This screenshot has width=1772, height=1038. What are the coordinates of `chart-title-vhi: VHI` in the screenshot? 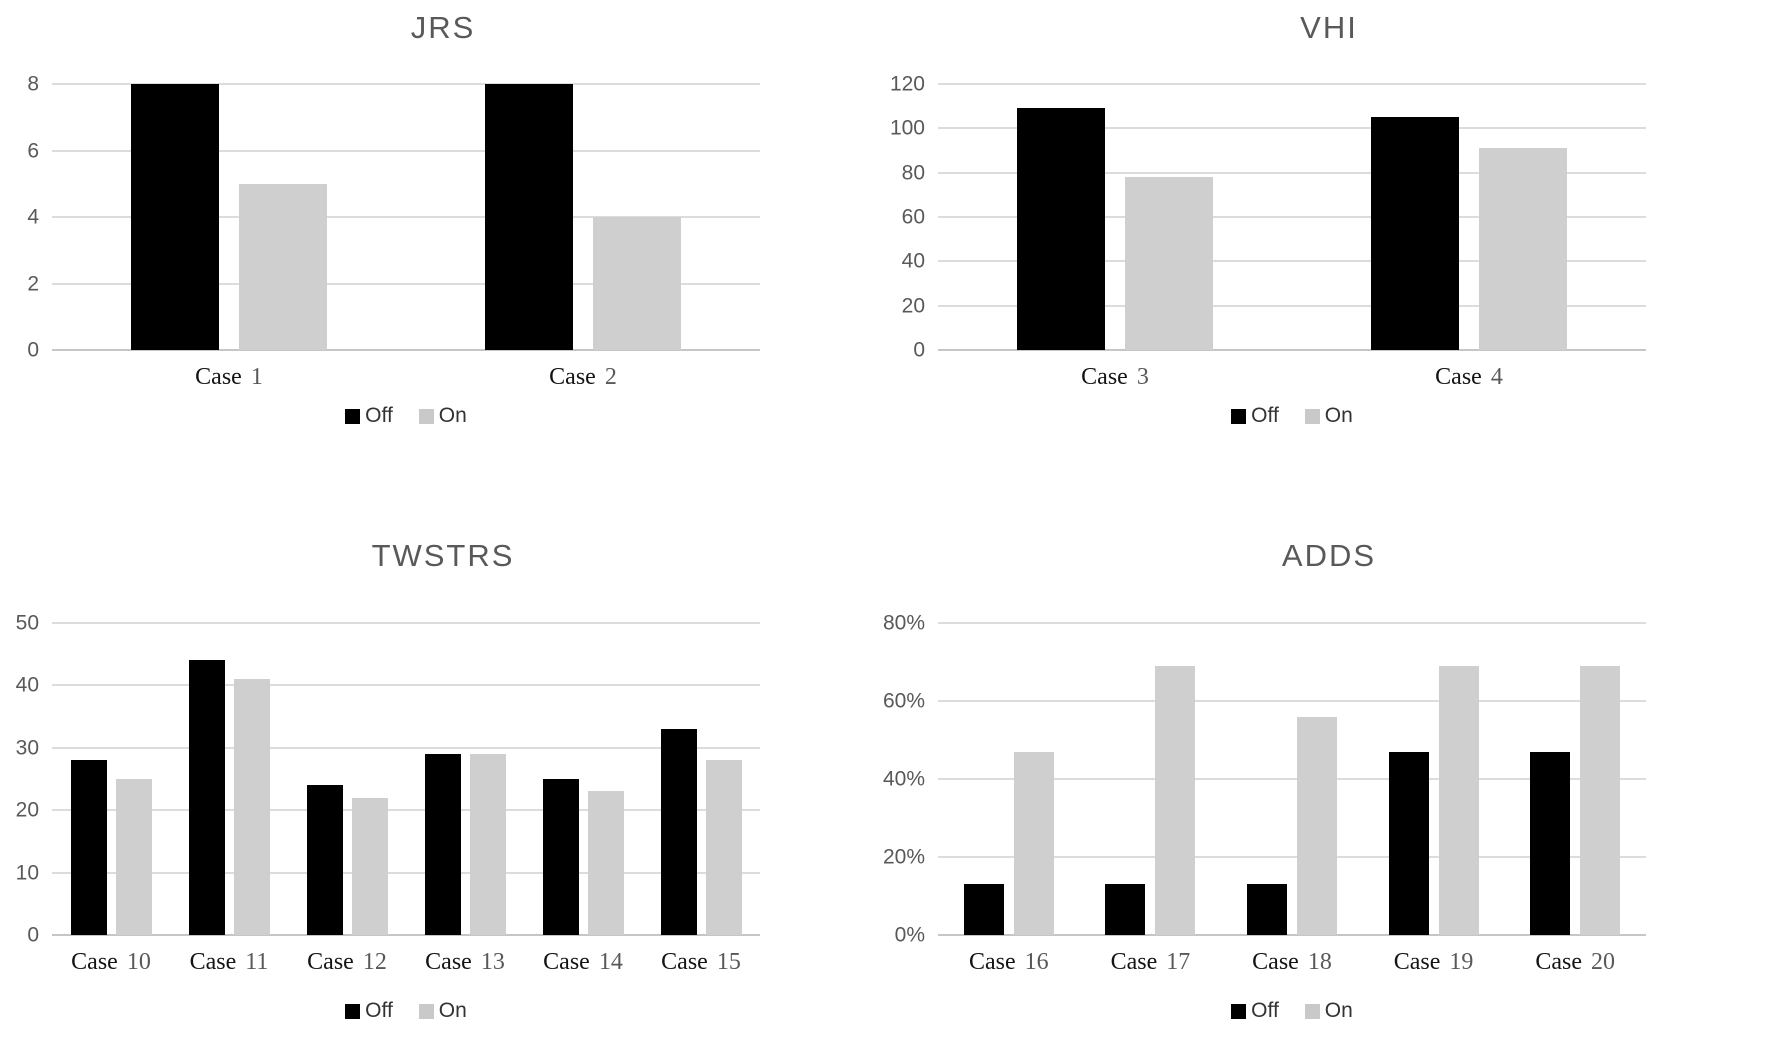 It's located at (1329, 27).